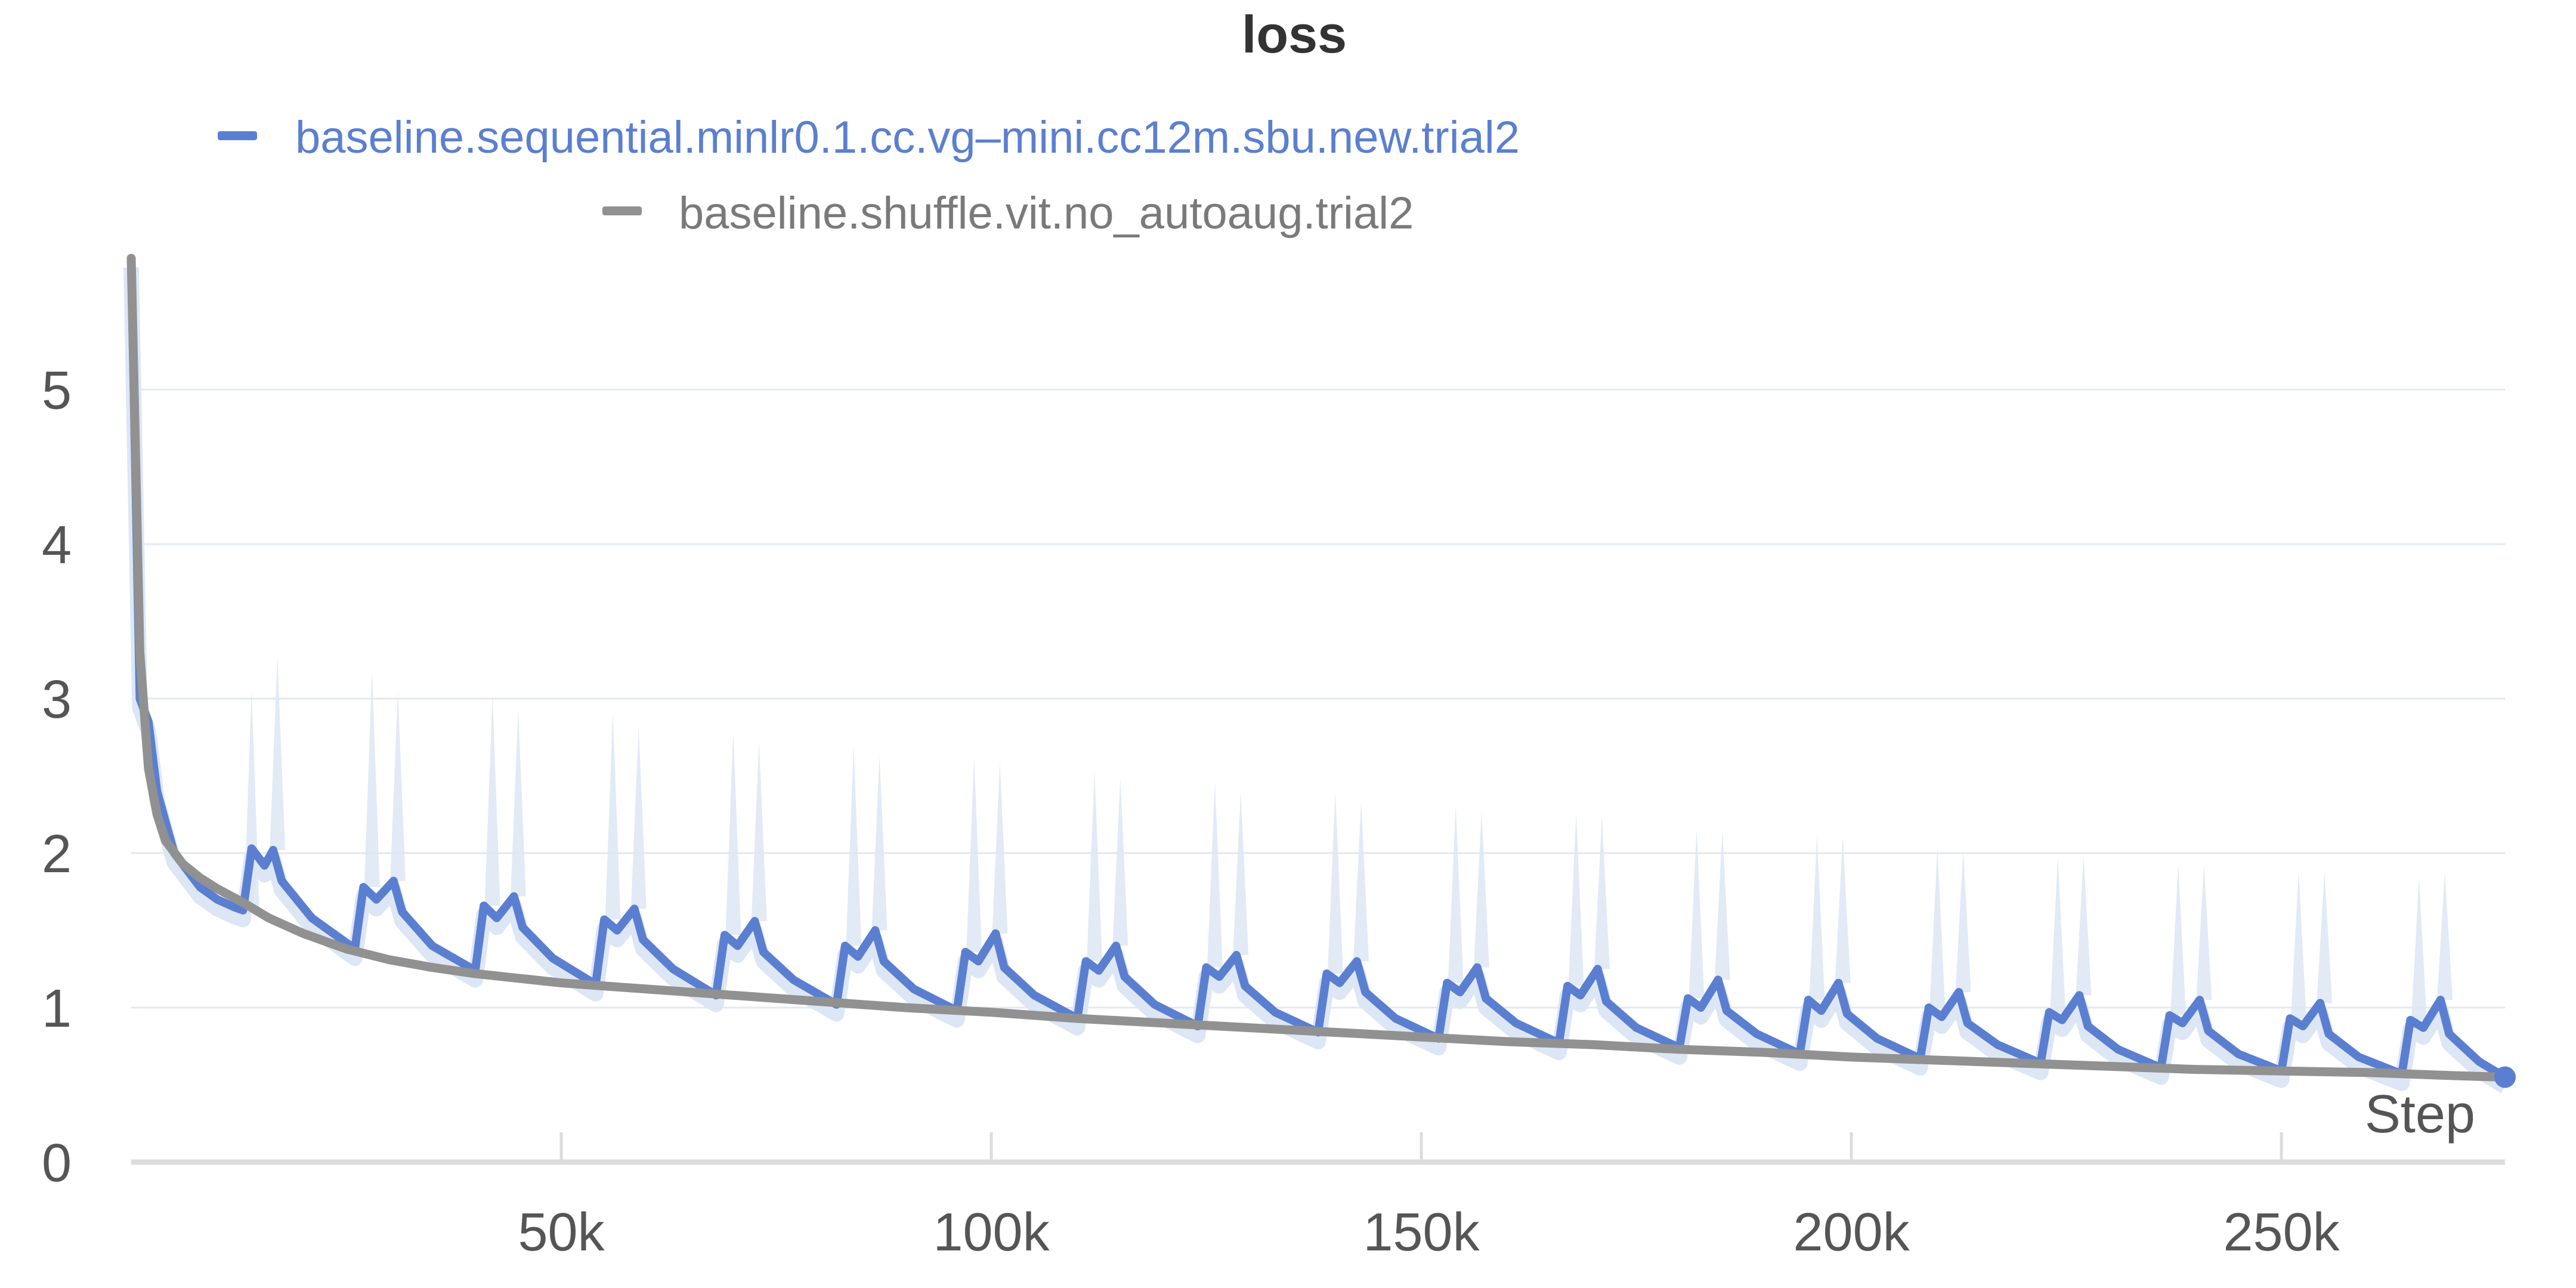  What do you see at coordinates (57, 700) in the screenshot?
I see `y-tick-label: 3` at bounding box center [57, 700].